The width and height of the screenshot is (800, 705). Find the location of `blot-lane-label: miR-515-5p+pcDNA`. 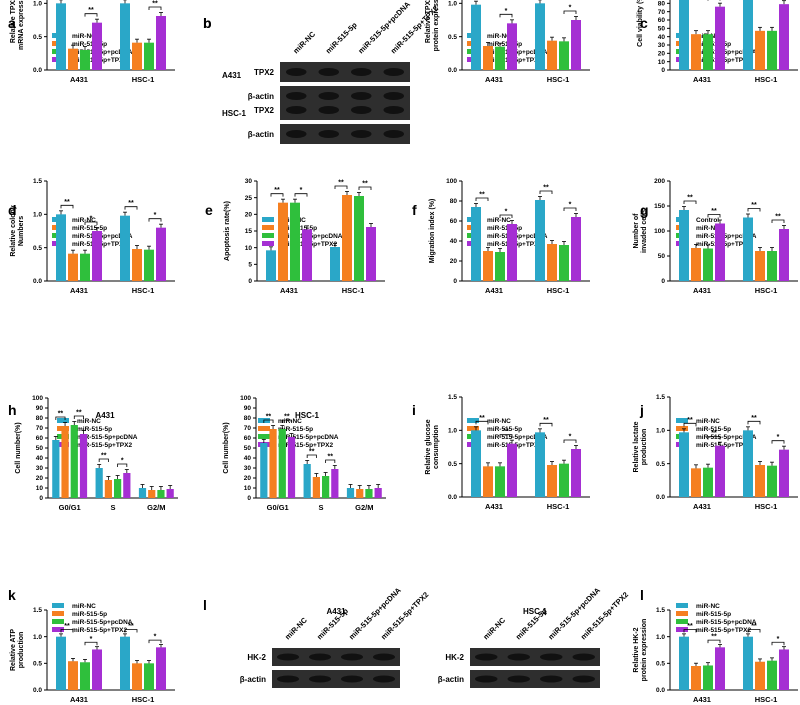

blot-lane-label: miR-515-5p+pcDNA is located at coordinates (375, 613).